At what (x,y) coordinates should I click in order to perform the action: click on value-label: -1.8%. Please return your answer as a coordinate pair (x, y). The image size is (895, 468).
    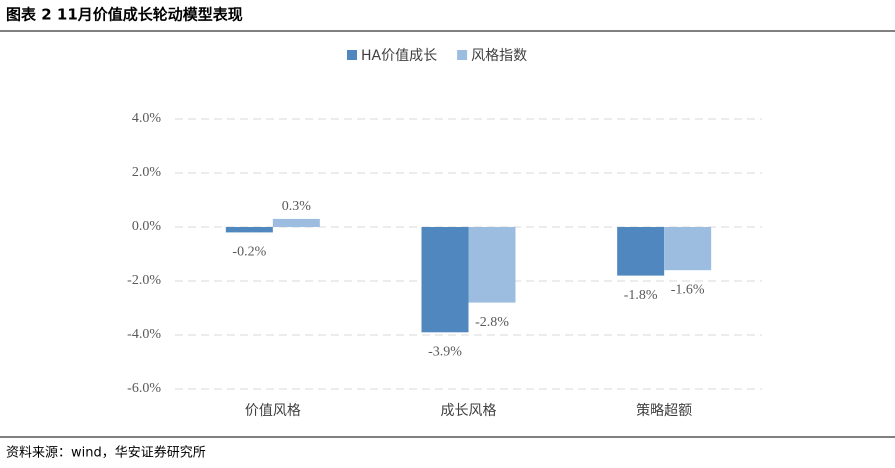
    Looking at the image, I should click on (641, 295).